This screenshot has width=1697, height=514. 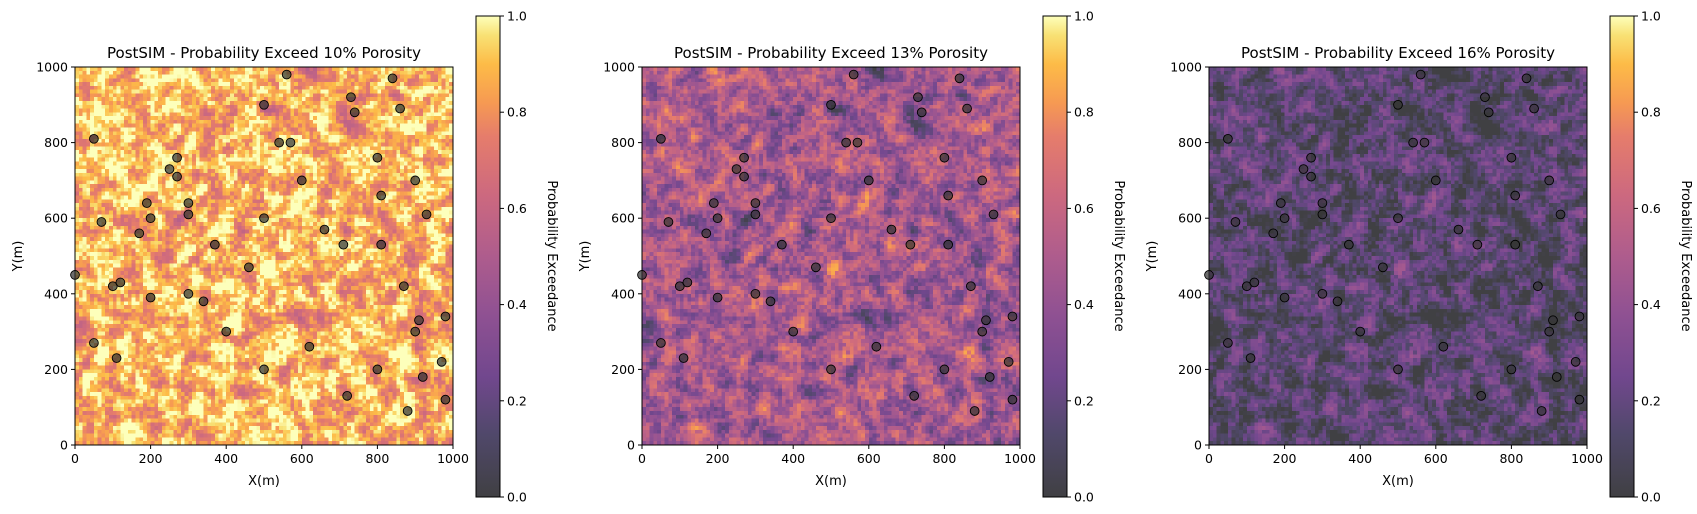 What do you see at coordinates (837, 455) in the screenshot?
I see `panel-2-xticks: 0 200 400 600 800 1000` at bounding box center [837, 455].